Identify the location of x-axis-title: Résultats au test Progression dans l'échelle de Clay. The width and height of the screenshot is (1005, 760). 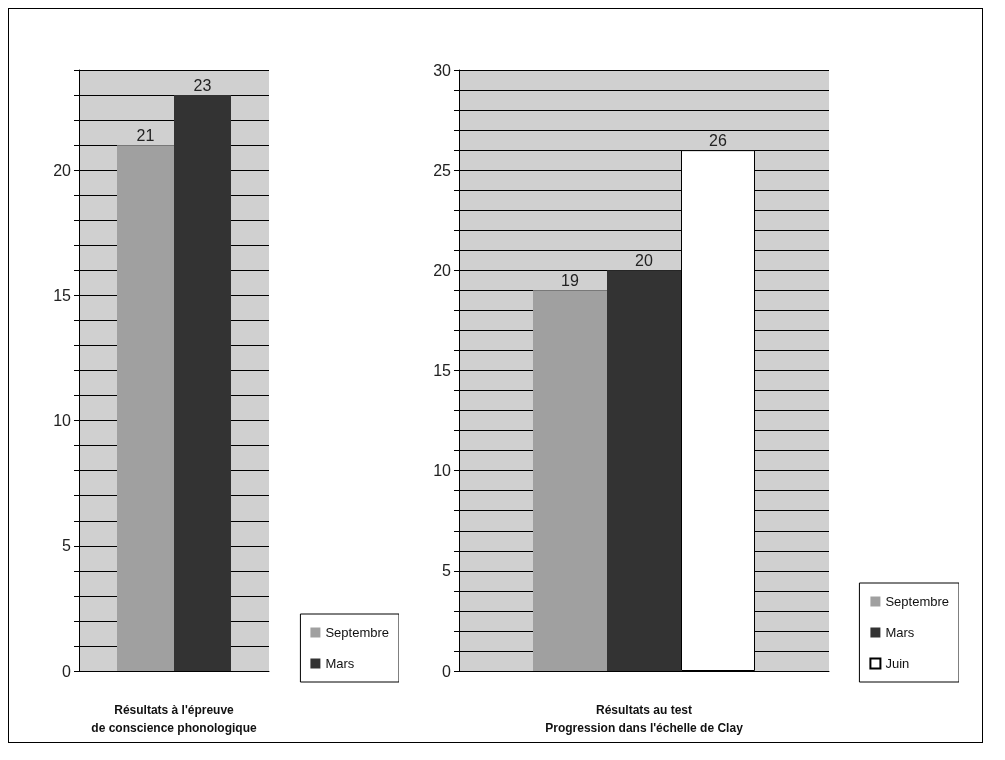
(644, 719).